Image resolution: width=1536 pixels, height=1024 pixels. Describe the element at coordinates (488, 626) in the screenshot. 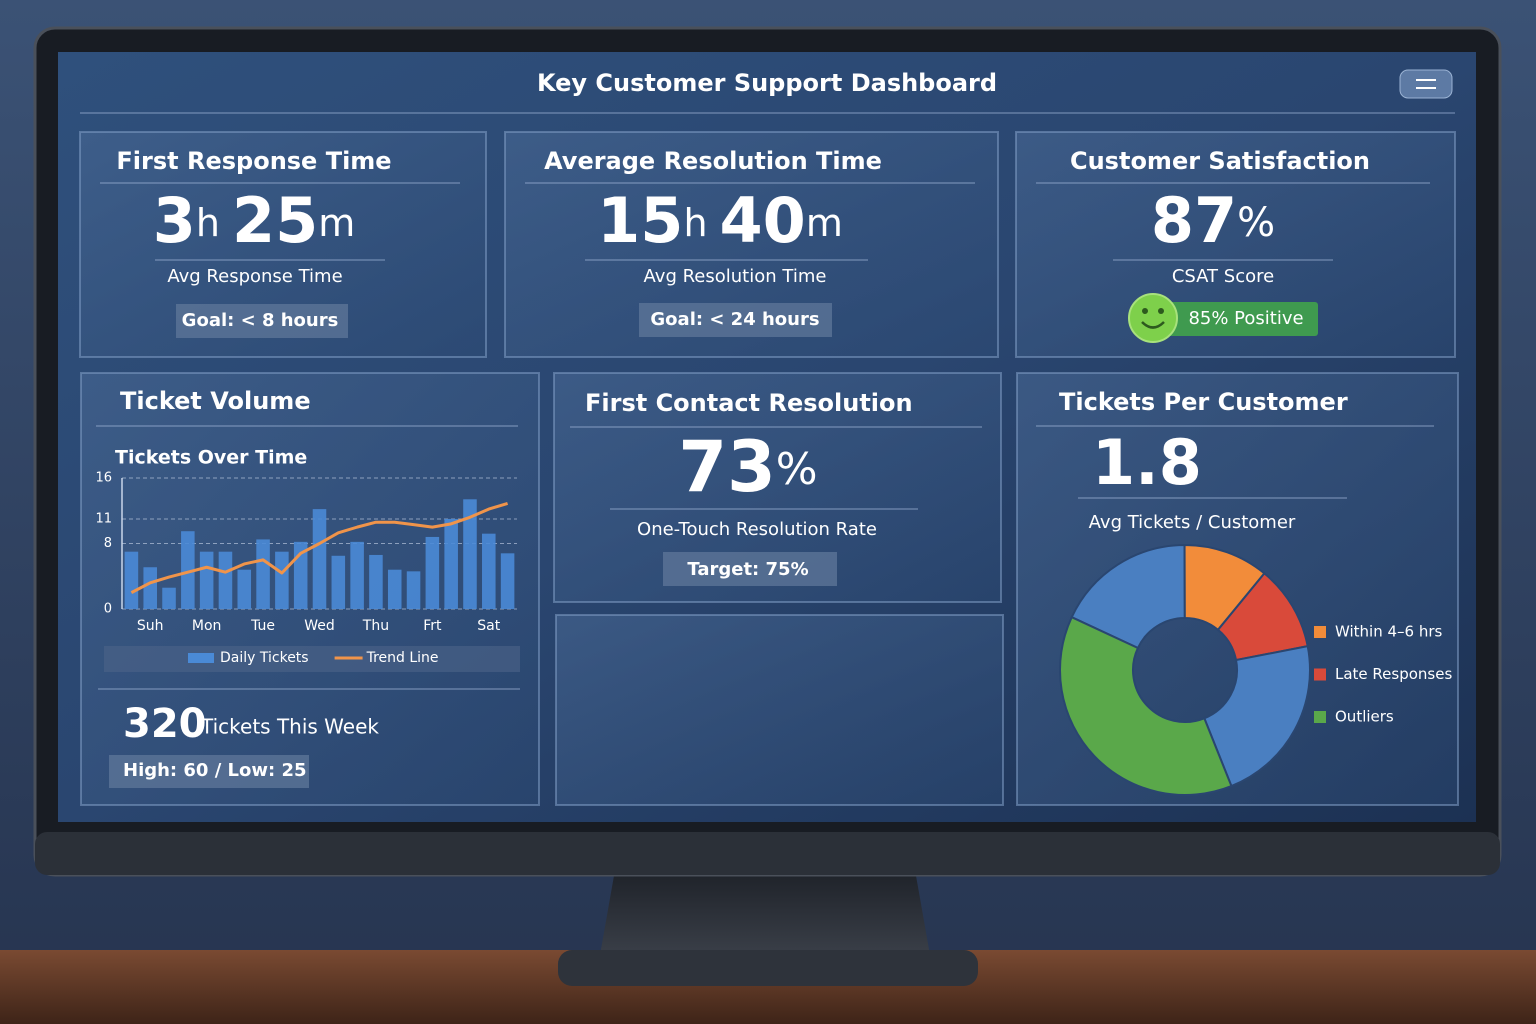

I see `x-tick-label: Sat` at that location.